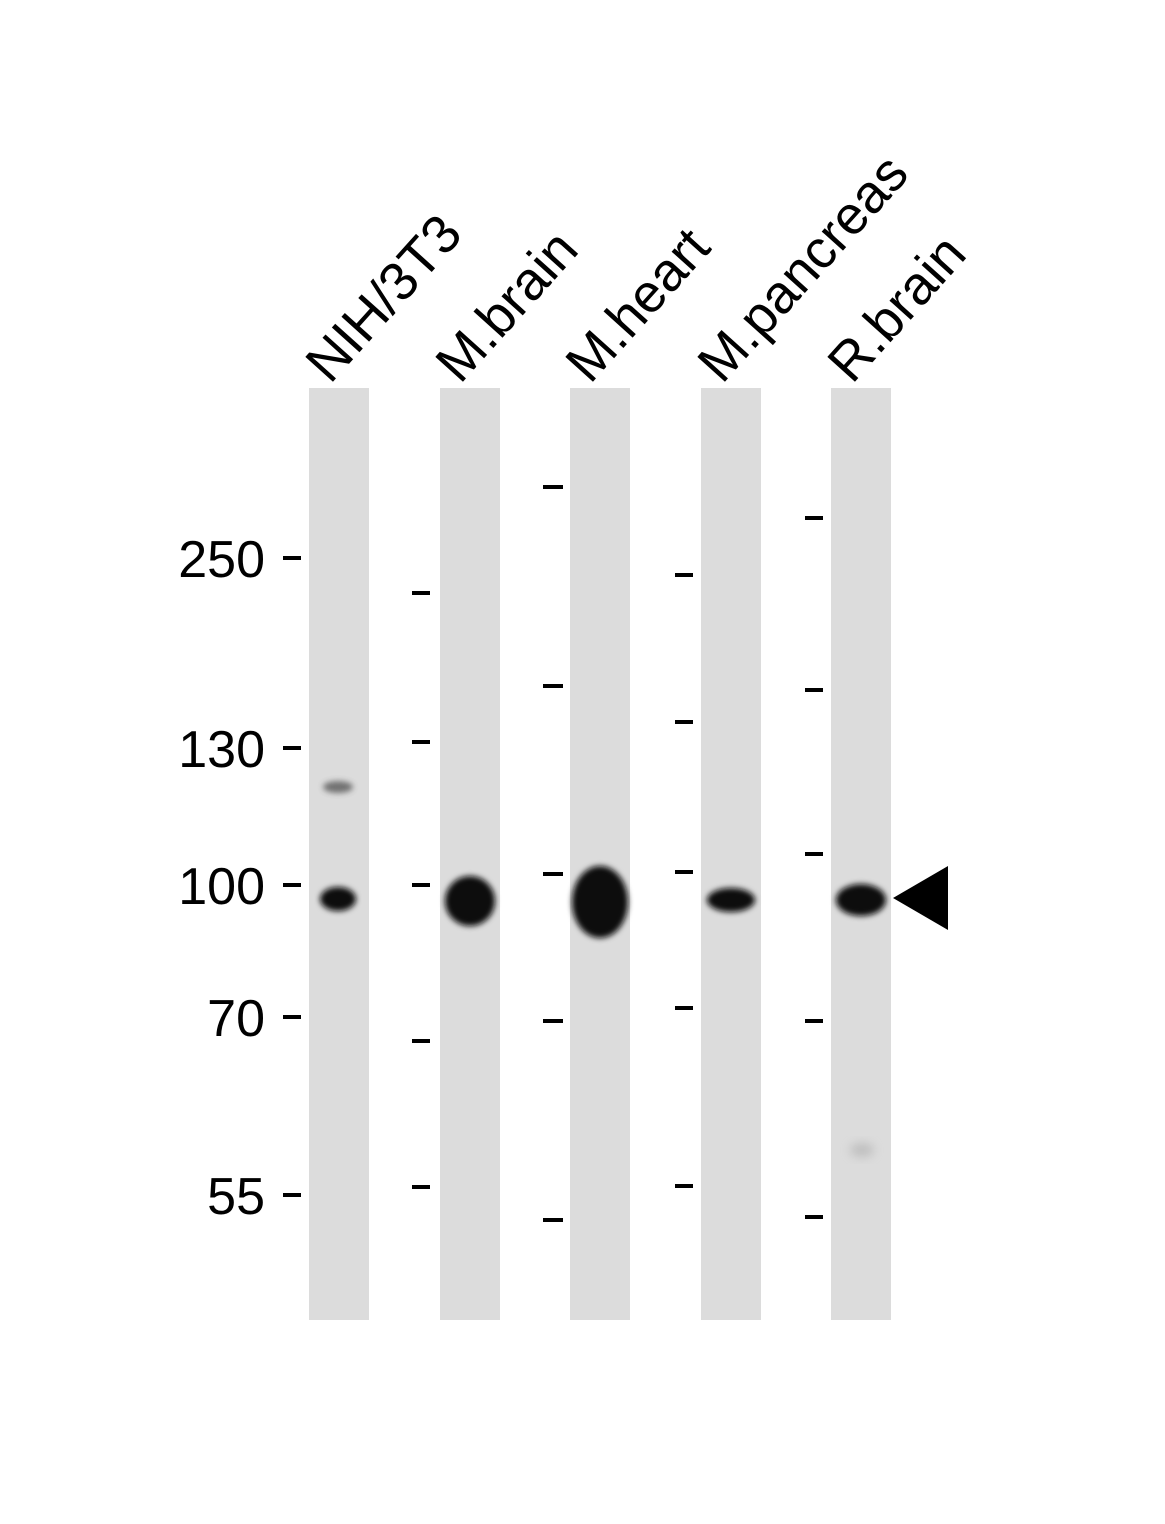  I want to click on mw-label-130: 130, so click(221, 750).